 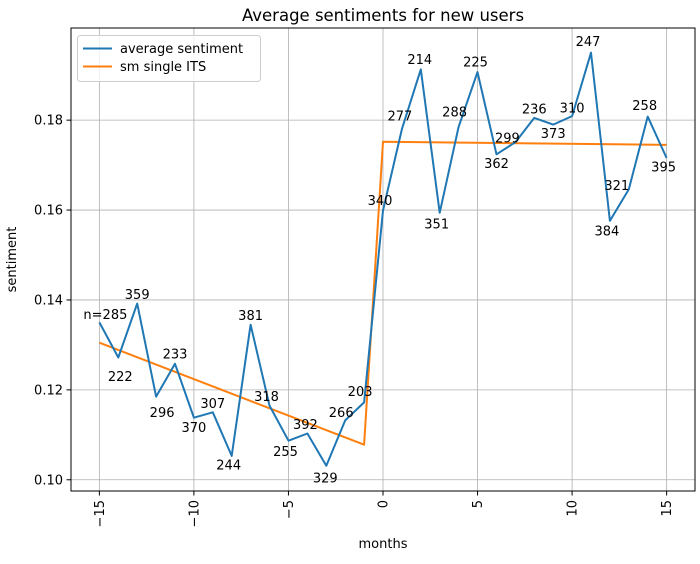 I want to click on legend-label-average-sentiment: average sentiment, so click(x=181, y=49).